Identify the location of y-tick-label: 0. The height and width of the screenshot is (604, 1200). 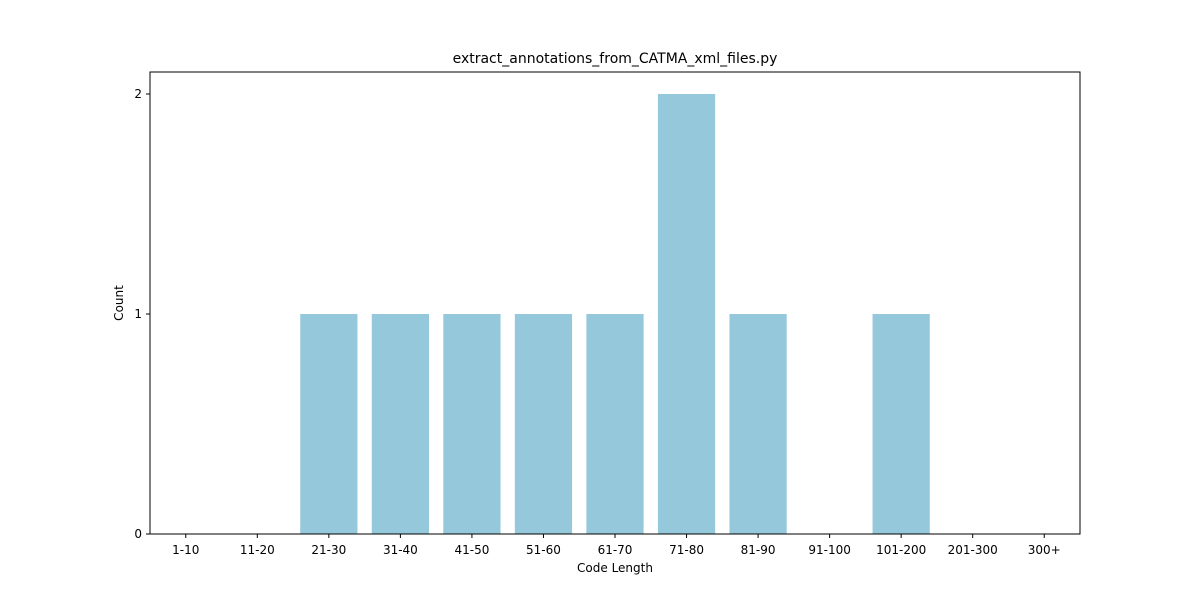
(138, 534).